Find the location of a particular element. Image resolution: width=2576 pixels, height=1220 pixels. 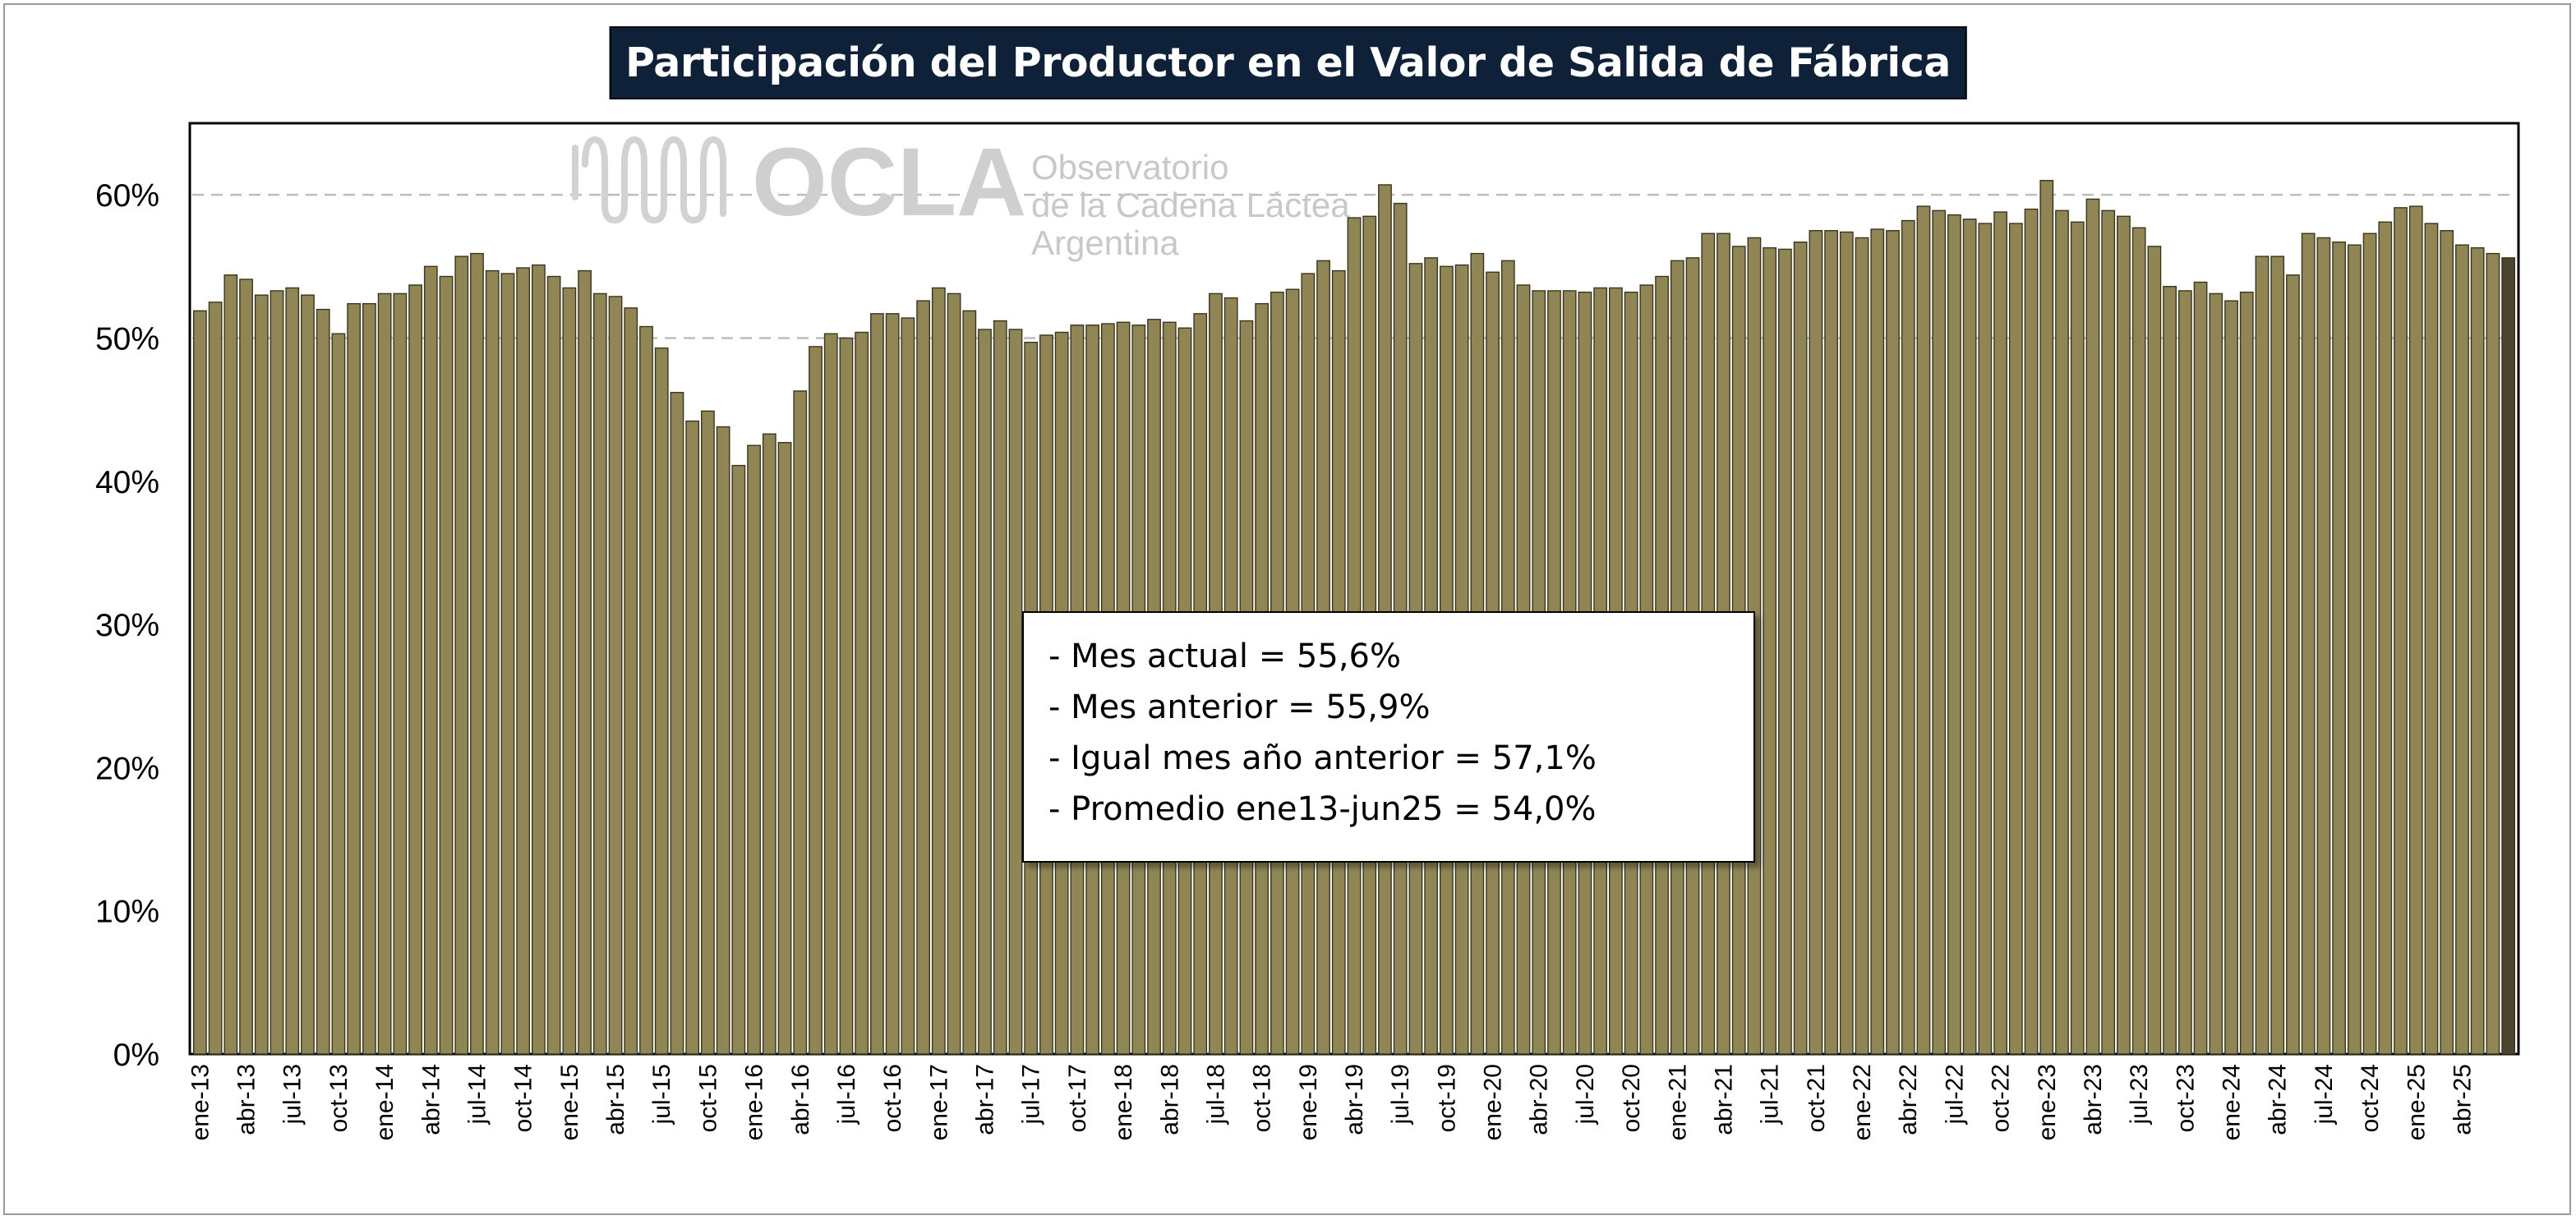

x-tick-label: abr-20 is located at coordinates (1539, 1099).